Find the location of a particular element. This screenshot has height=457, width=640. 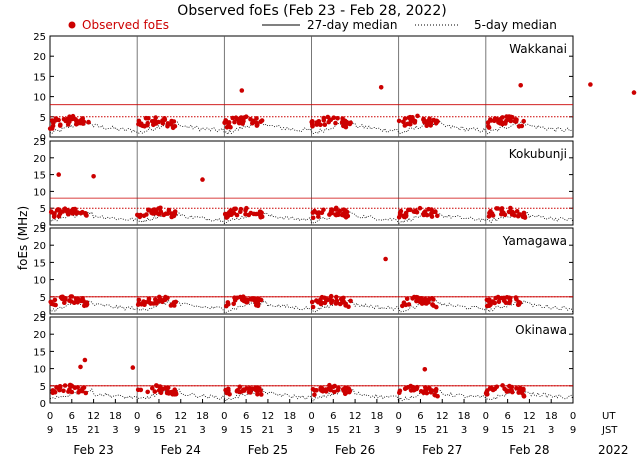

day-label: Feb 25 is located at coordinates (268, 450).